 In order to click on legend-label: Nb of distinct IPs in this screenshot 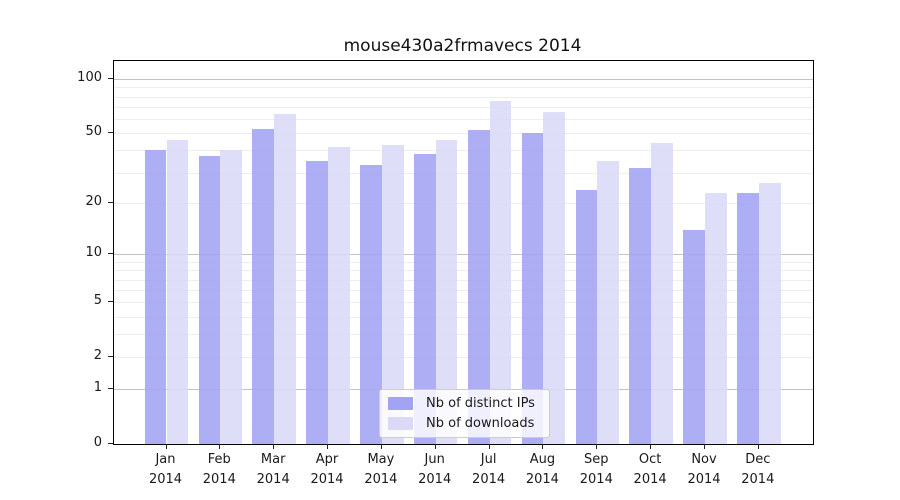, I will do `click(480, 403)`.